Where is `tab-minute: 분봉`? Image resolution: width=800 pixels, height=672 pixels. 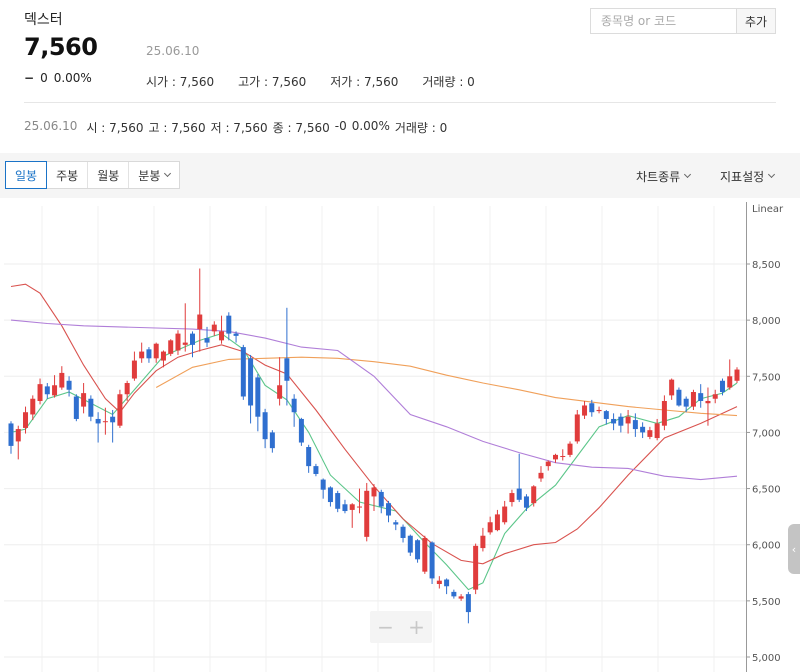
tab-minute: 분봉 is located at coordinates (154, 175).